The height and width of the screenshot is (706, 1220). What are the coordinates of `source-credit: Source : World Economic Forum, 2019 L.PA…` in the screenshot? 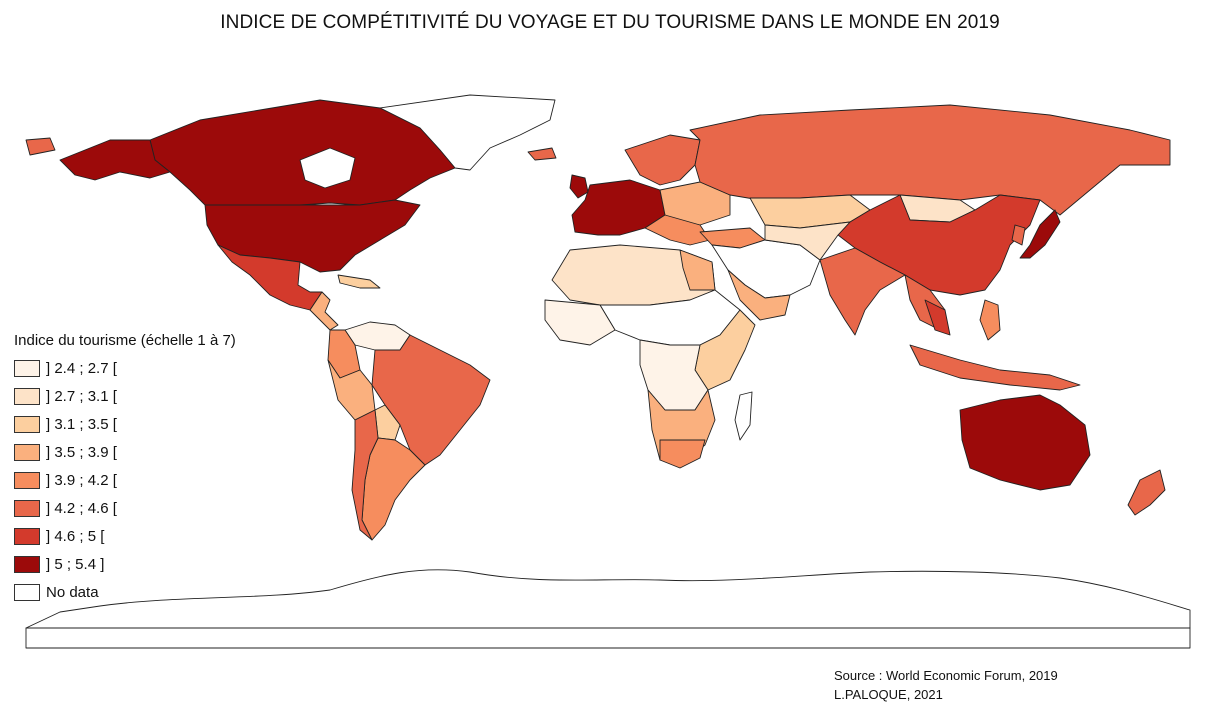 It's located at (946, 685).